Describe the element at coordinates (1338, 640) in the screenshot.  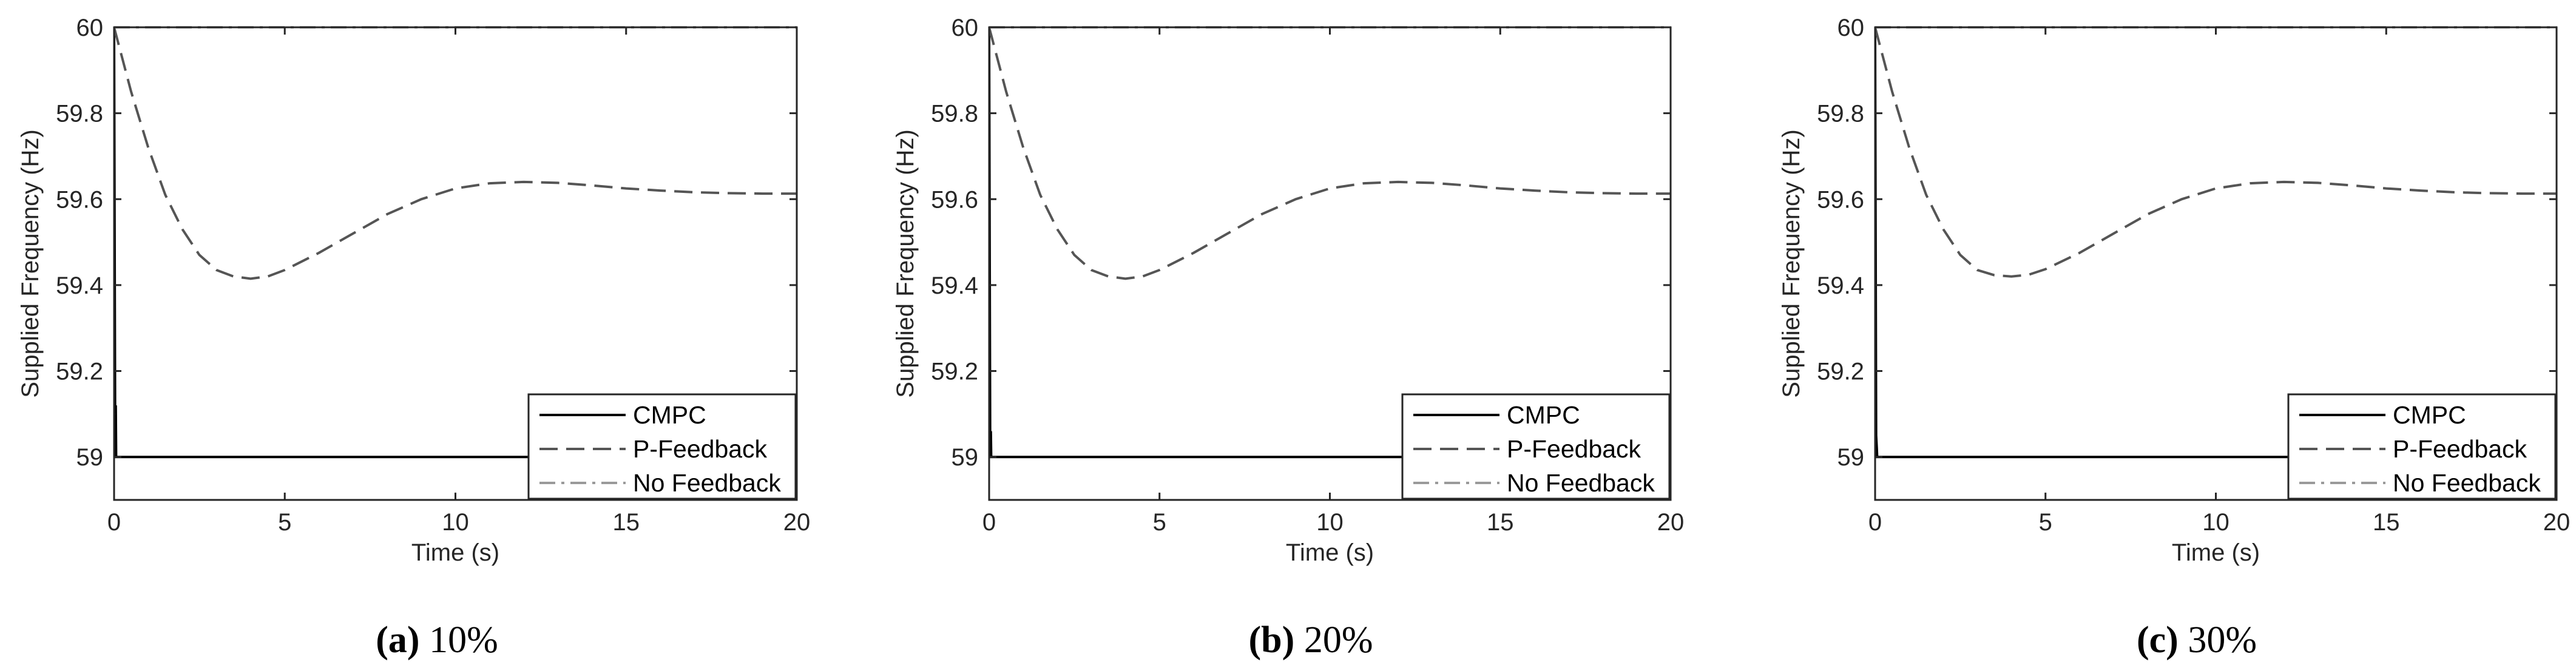
I see `caption-text: 20%` at that location.